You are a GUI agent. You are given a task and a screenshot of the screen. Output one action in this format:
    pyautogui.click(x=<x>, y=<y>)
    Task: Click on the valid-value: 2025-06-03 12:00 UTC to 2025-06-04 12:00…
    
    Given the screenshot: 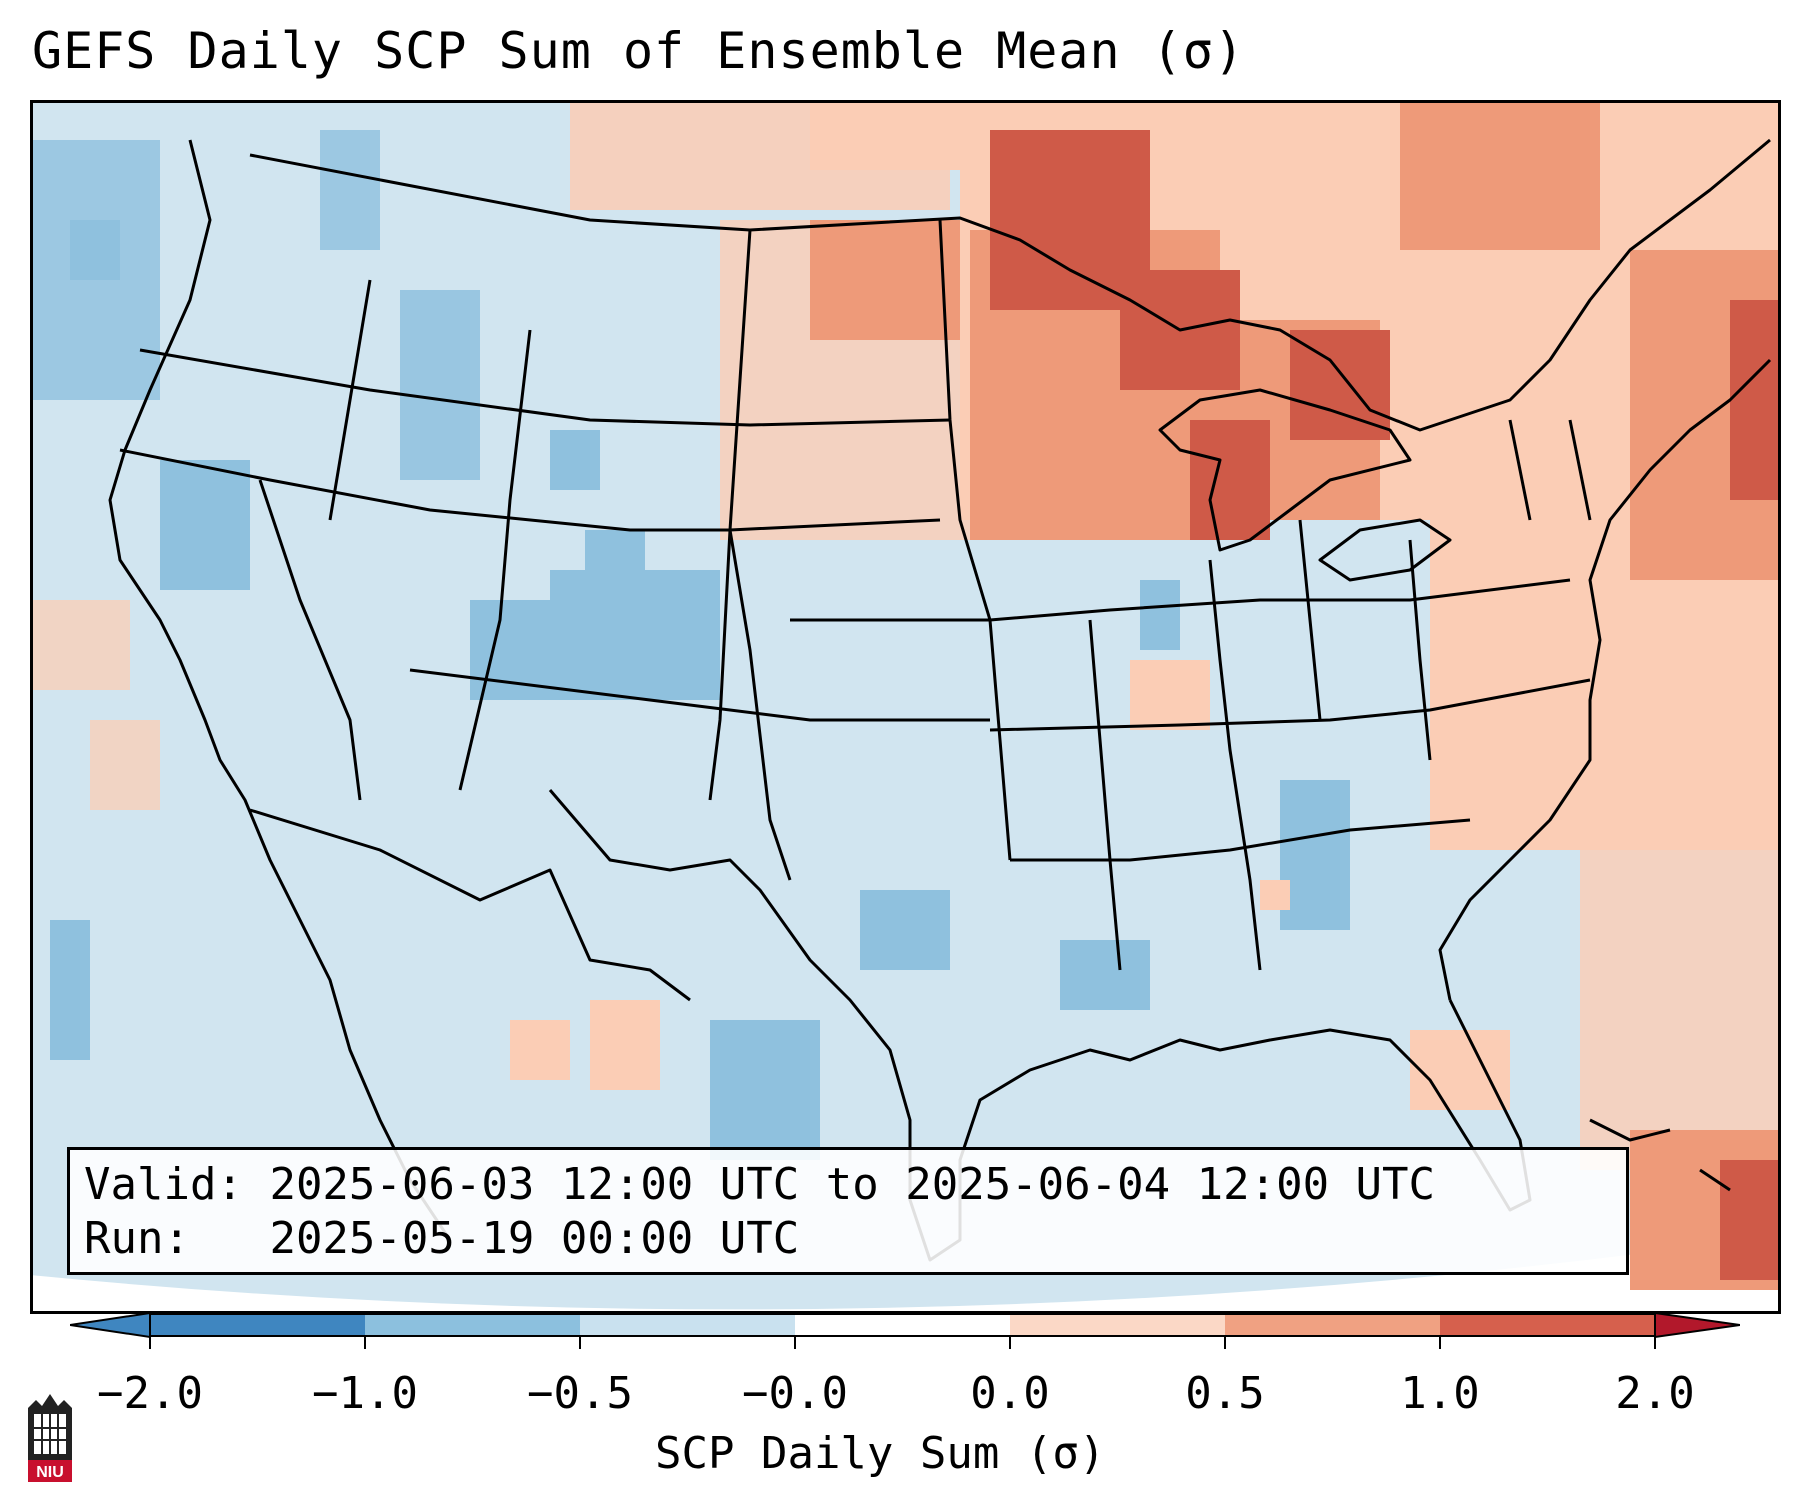 What is the action you would take?
    pyautogui.click(x=852, y=1184)
    